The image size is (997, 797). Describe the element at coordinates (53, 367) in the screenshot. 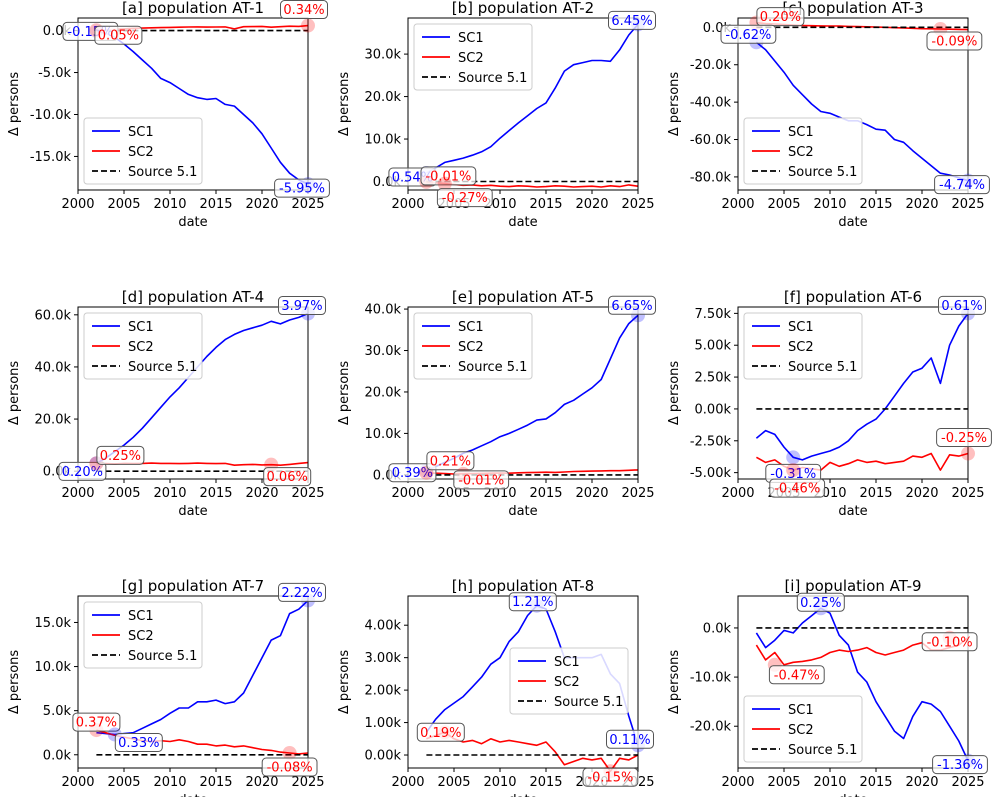

I see `y-tick-label: 40.0k` at that location.